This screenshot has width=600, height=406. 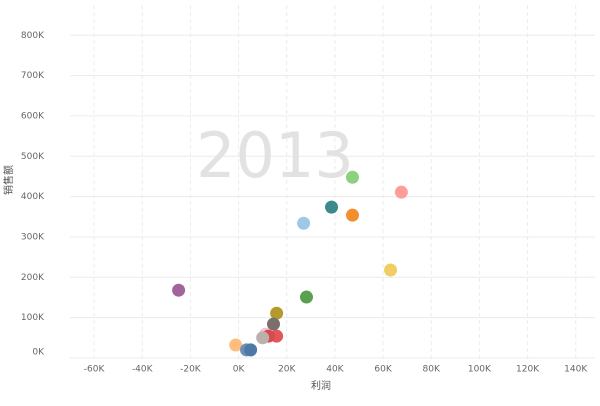 I want to click on y-tick-label: 600K, so click(x=33, y=116).